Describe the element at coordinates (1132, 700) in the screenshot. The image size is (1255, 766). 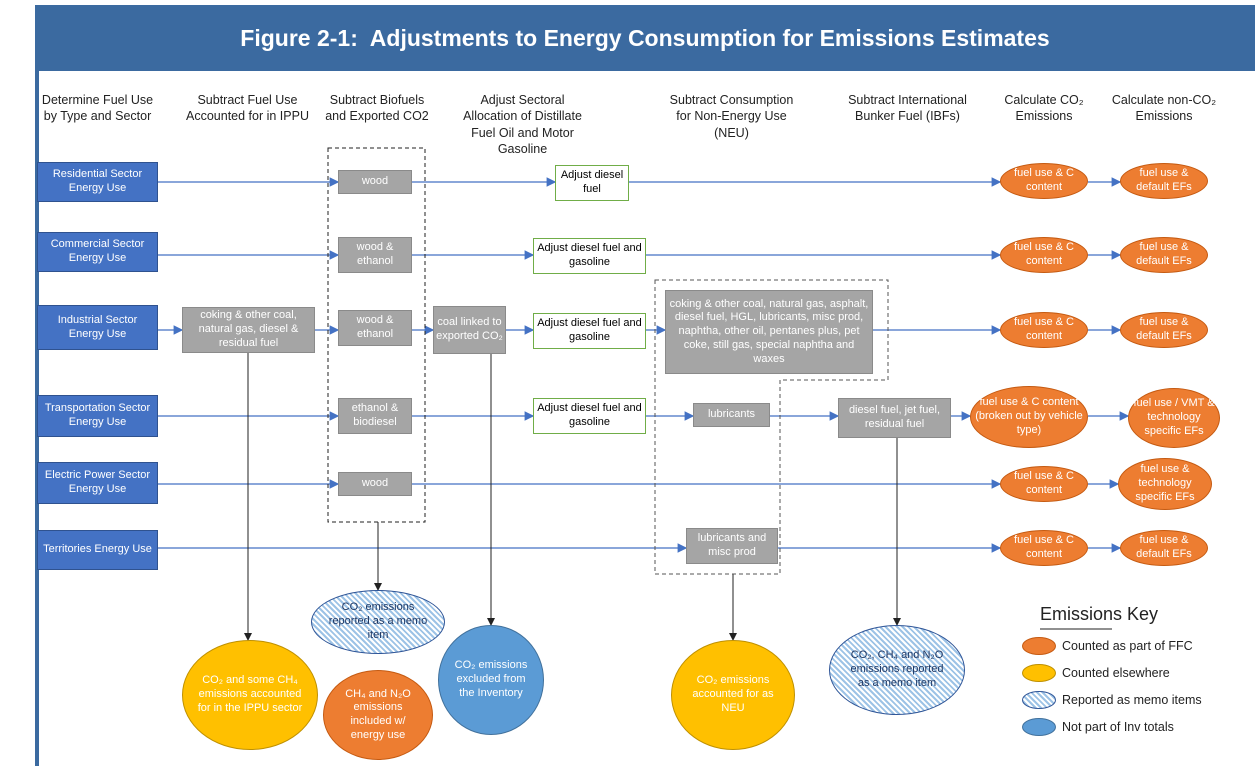
I see `key-label: Reported as memo items` at that location.